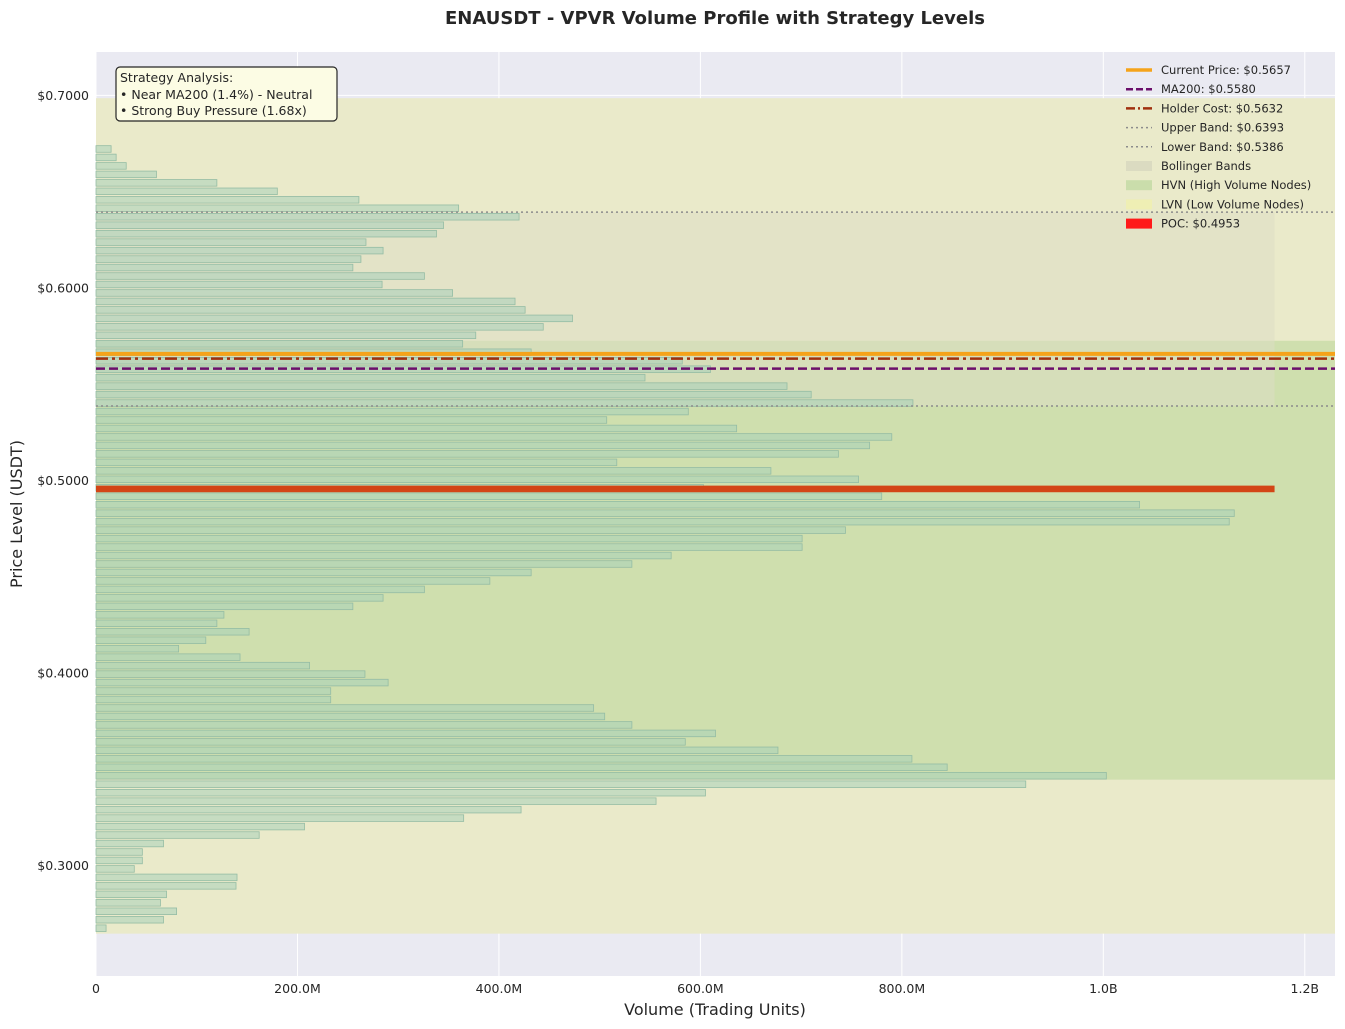 The image size is (1345, 1029). What do you see at coordinates (499, 988) in the screenshot?
I see `x-tick-label: 400.0M` at bounding box center [499, 988].